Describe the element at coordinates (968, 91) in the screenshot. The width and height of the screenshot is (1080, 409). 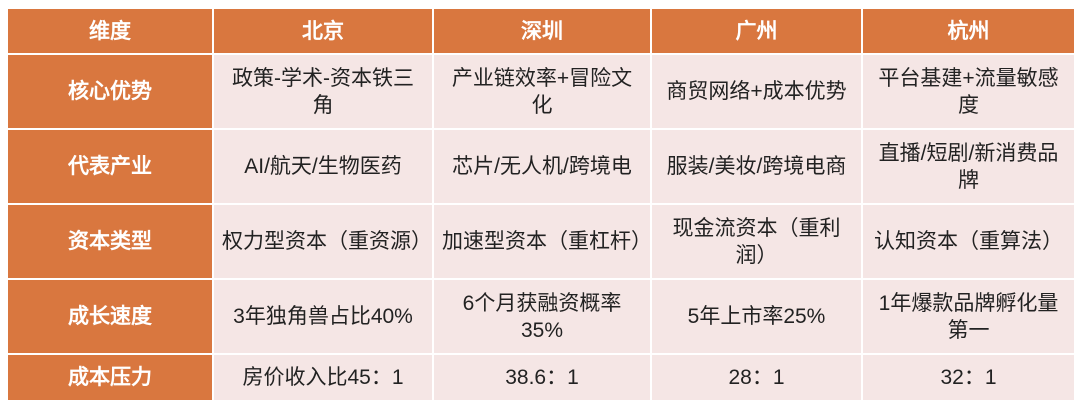
I see `table-cell: 平台基建+流量敏感度` at that location.